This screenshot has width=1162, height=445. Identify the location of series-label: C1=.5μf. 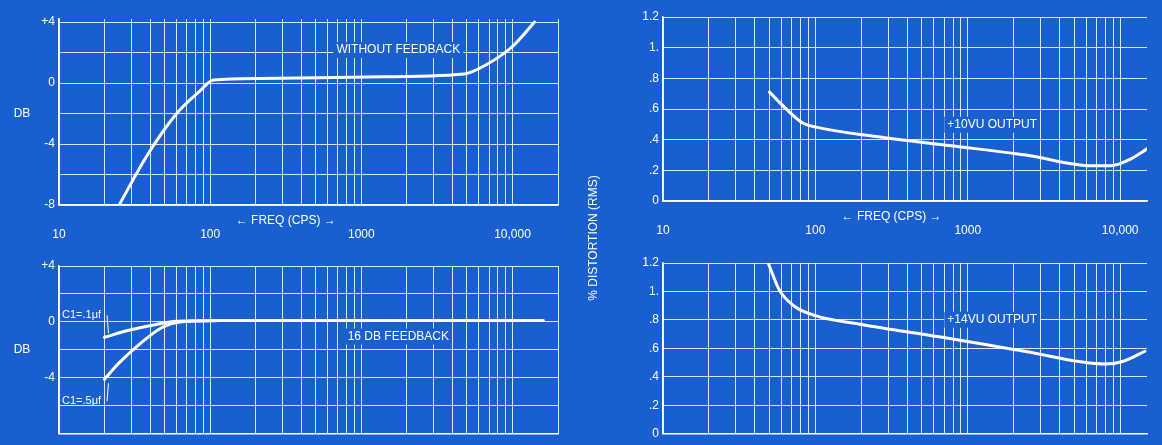
(82, 400).